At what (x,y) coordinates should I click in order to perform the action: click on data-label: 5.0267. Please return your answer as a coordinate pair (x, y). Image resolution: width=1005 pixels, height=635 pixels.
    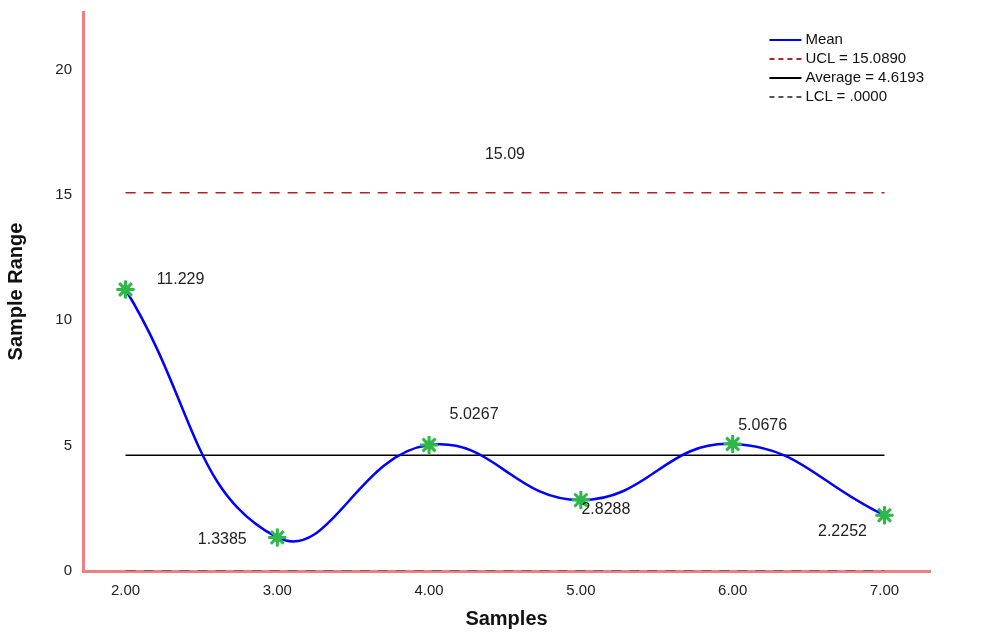
    Looking at the image, I should click on (474, 414).